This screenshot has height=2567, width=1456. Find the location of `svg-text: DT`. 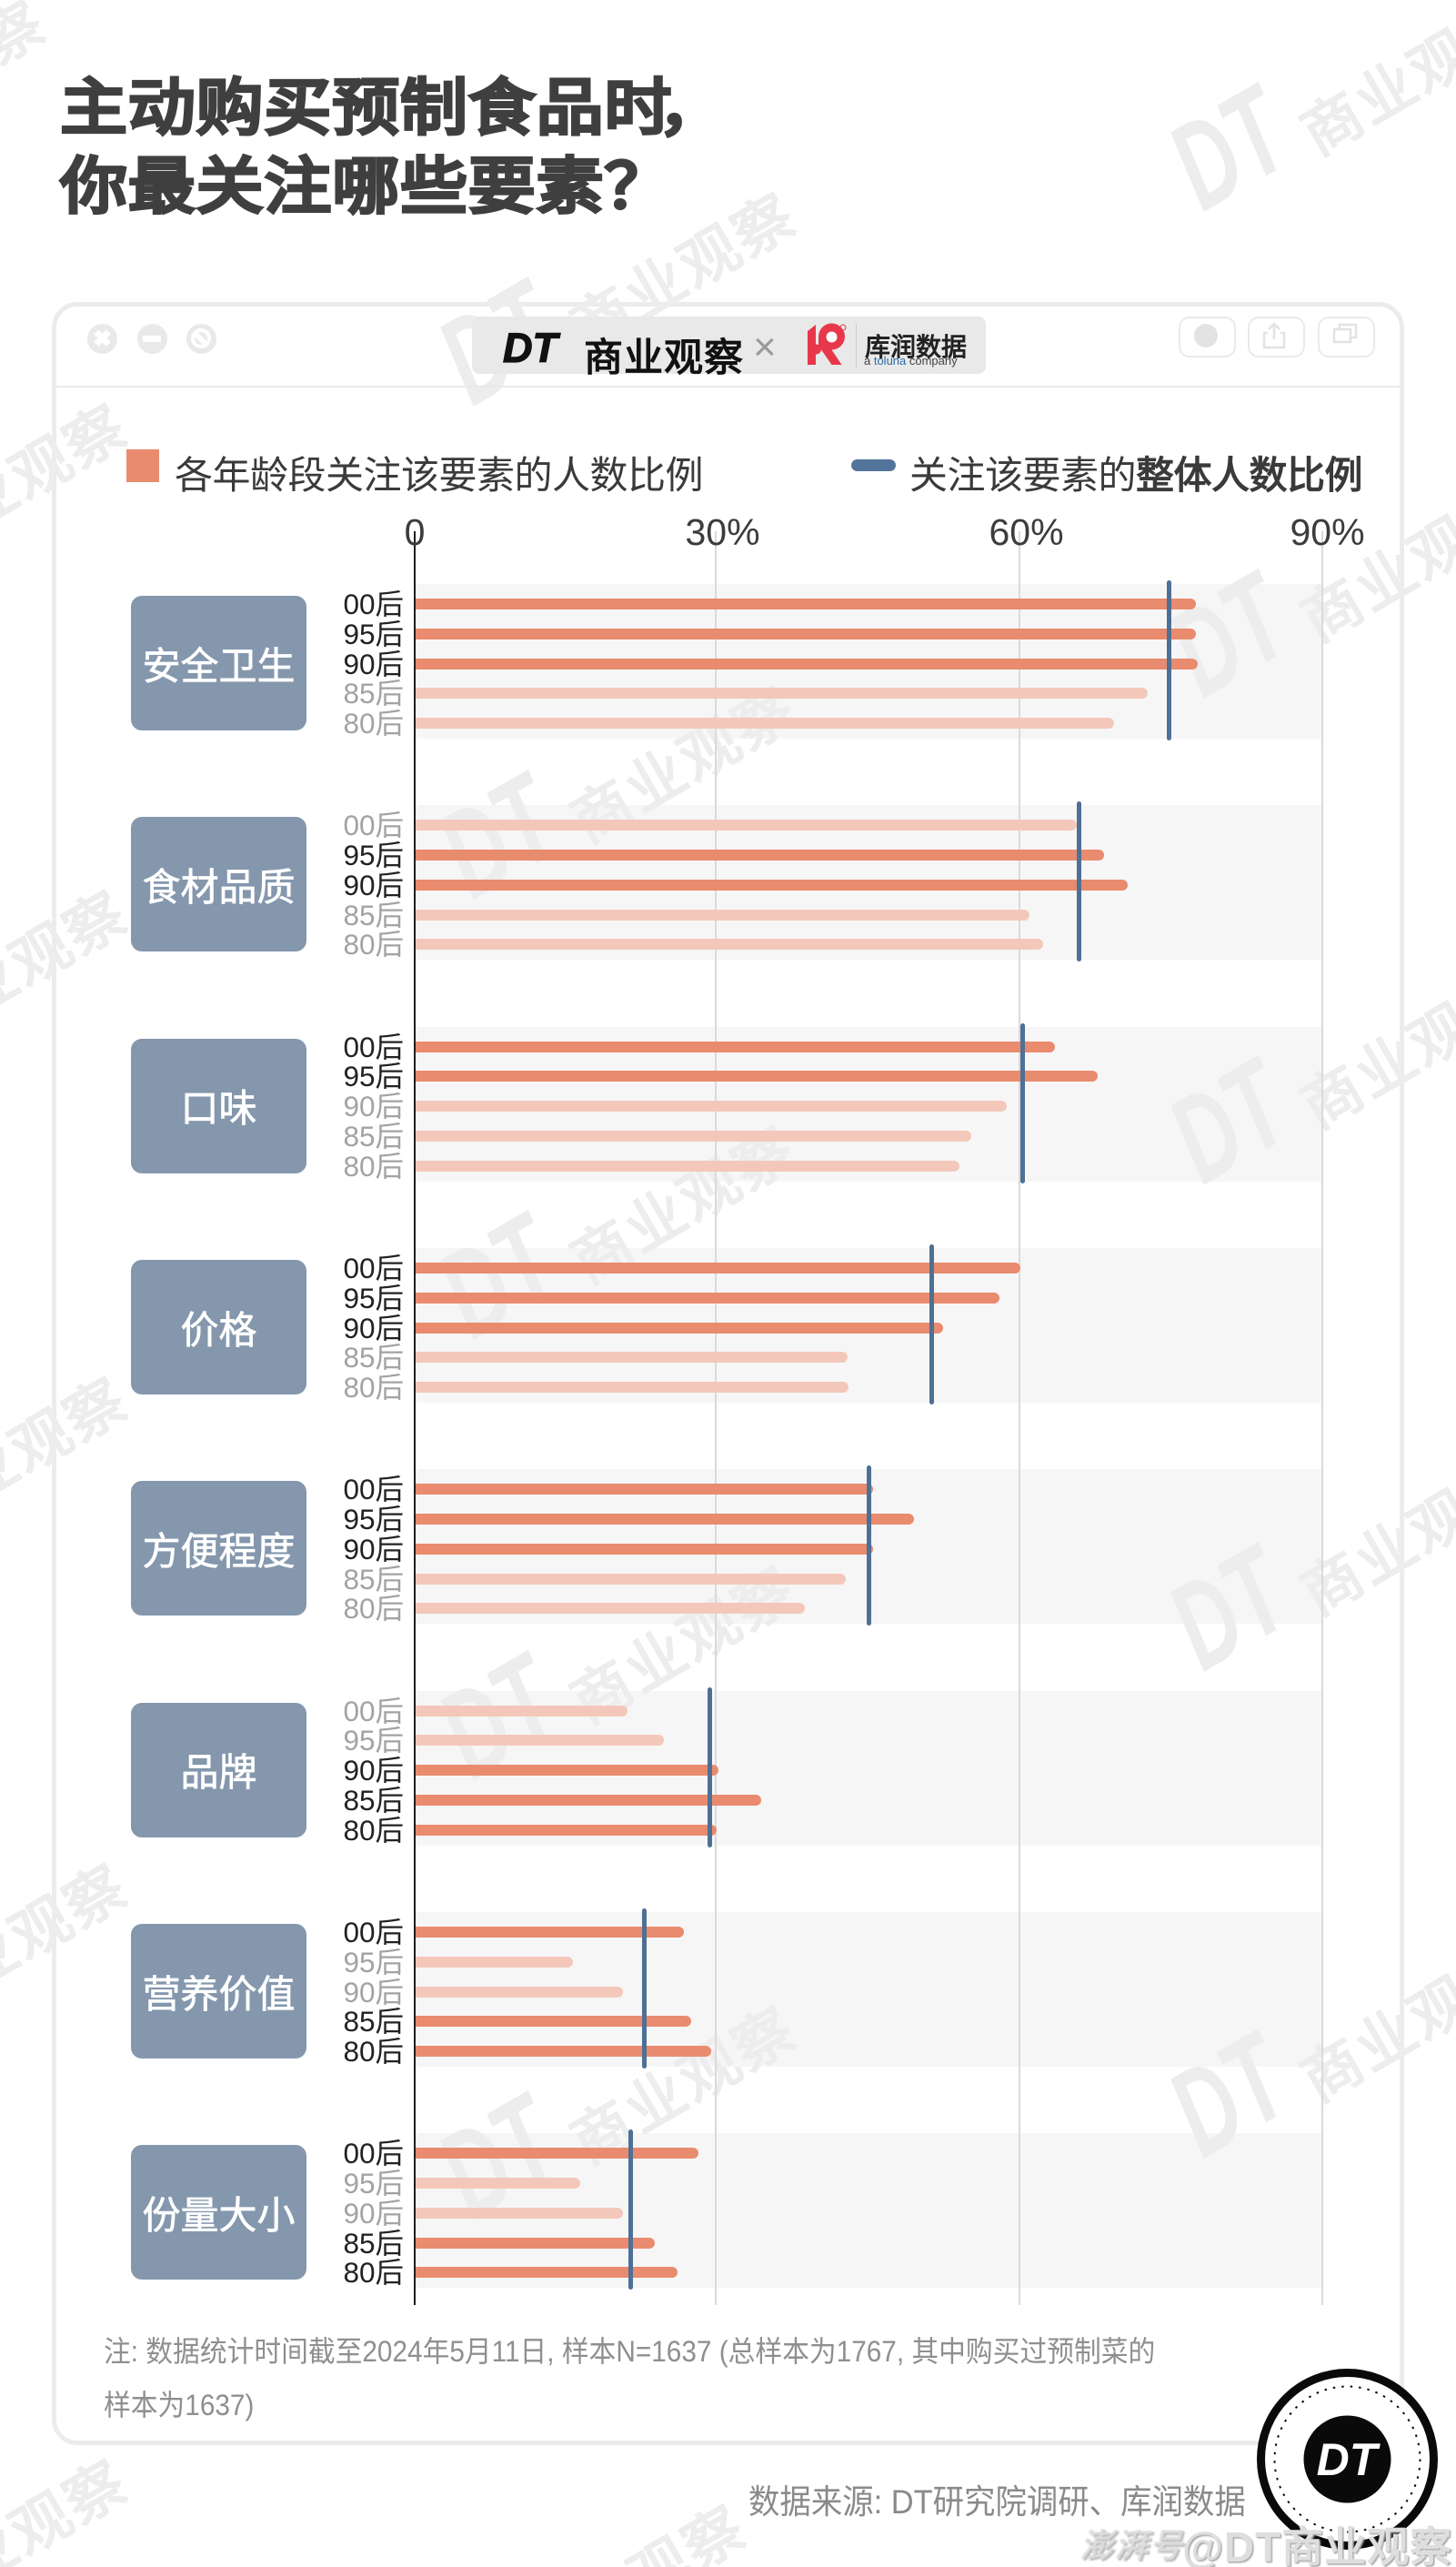

svg-text: DT is located at coordinates (1349, 2459).